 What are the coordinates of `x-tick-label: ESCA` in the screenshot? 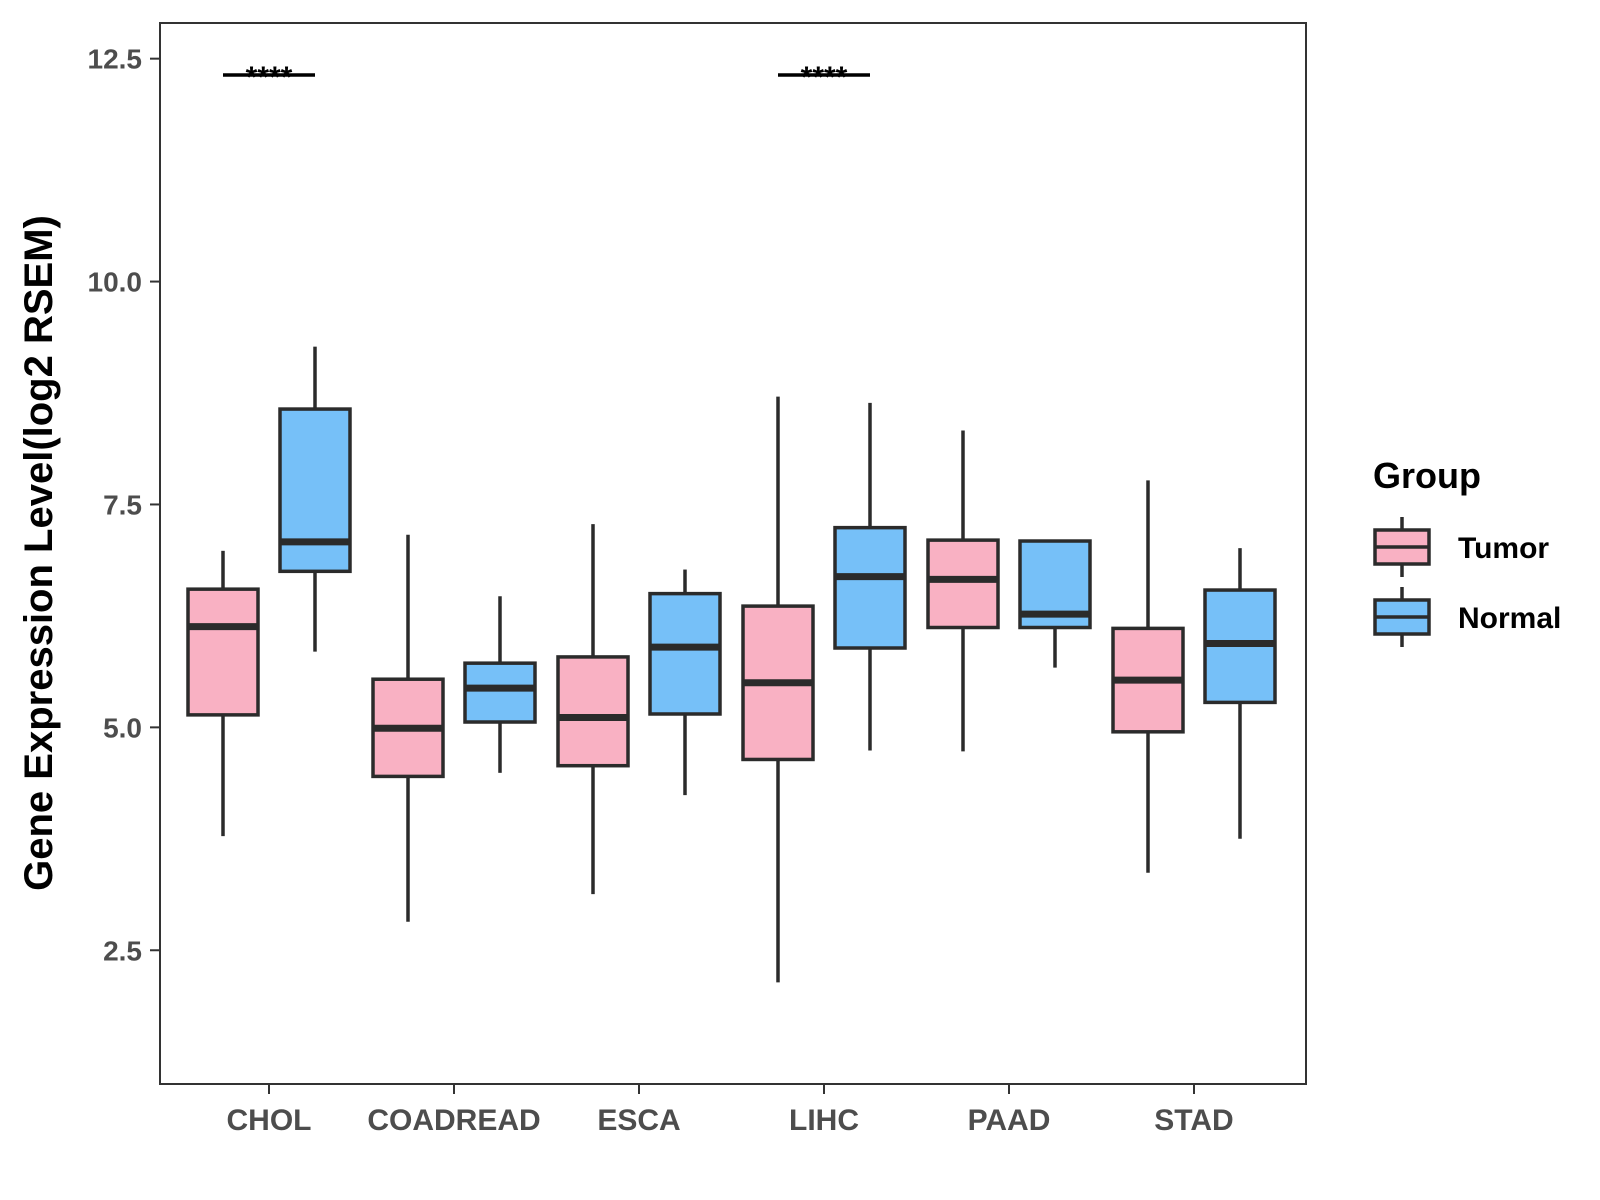 It's located at (638, 1120).